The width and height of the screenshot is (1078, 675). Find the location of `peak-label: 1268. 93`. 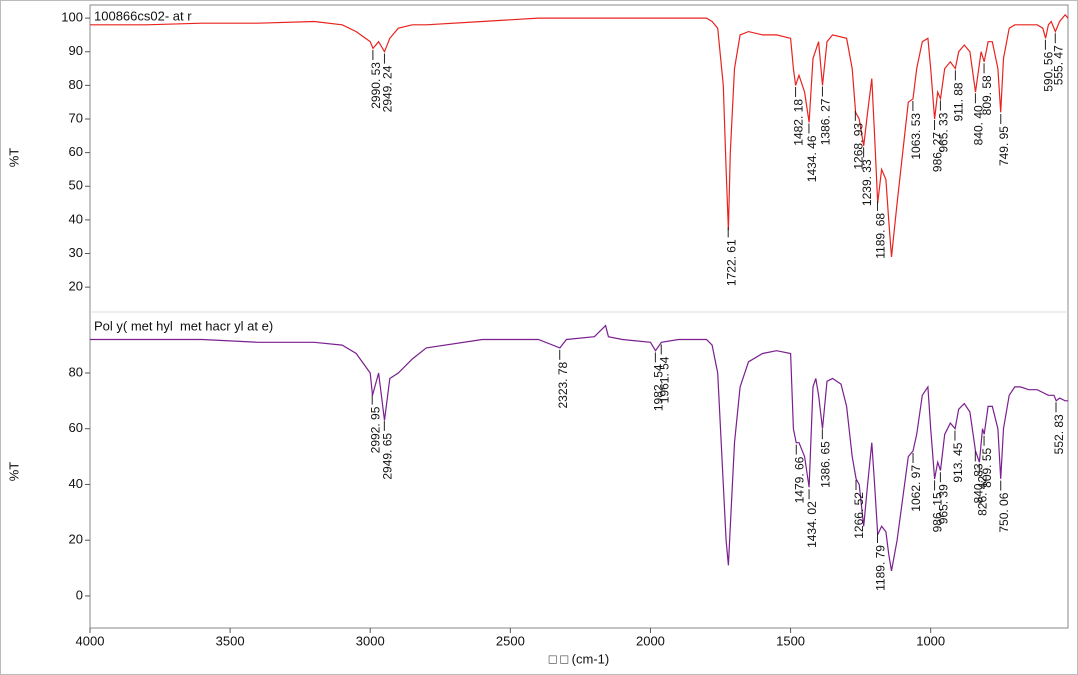

peak-label: 1268. 93 is located at coordinates (858, 146).